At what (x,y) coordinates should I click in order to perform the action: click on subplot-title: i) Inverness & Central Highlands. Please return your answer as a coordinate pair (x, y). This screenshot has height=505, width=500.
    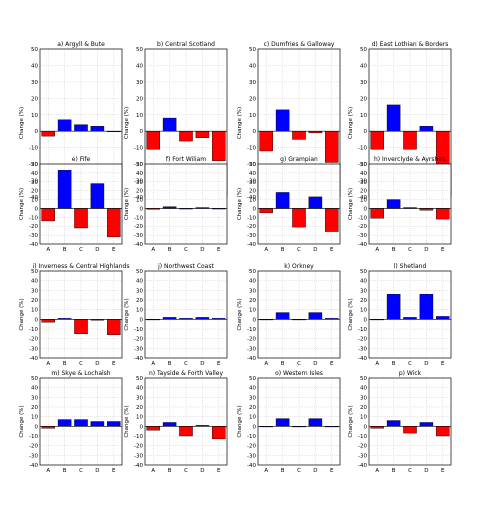
    Looking at the image, I should click on (81, 266).